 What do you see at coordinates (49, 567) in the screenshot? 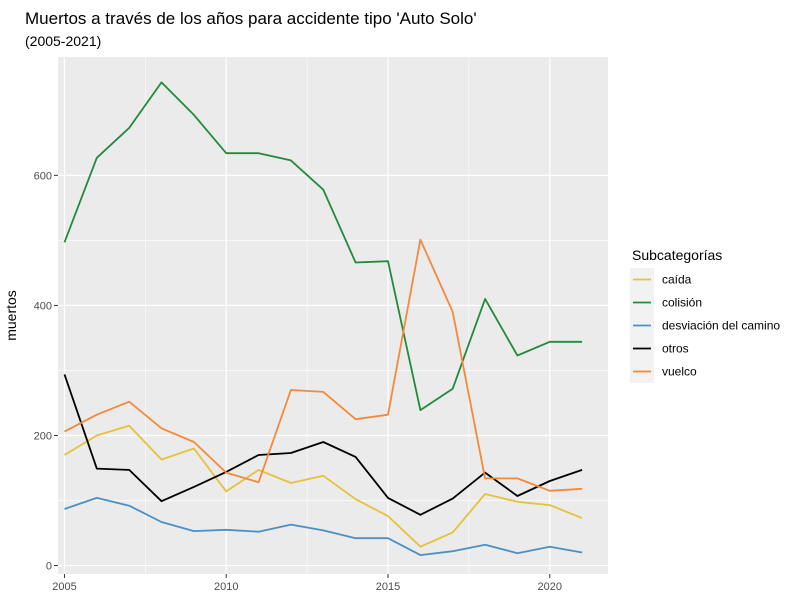
I see `y-tick-label: 0` at bounding box center [49, 567].